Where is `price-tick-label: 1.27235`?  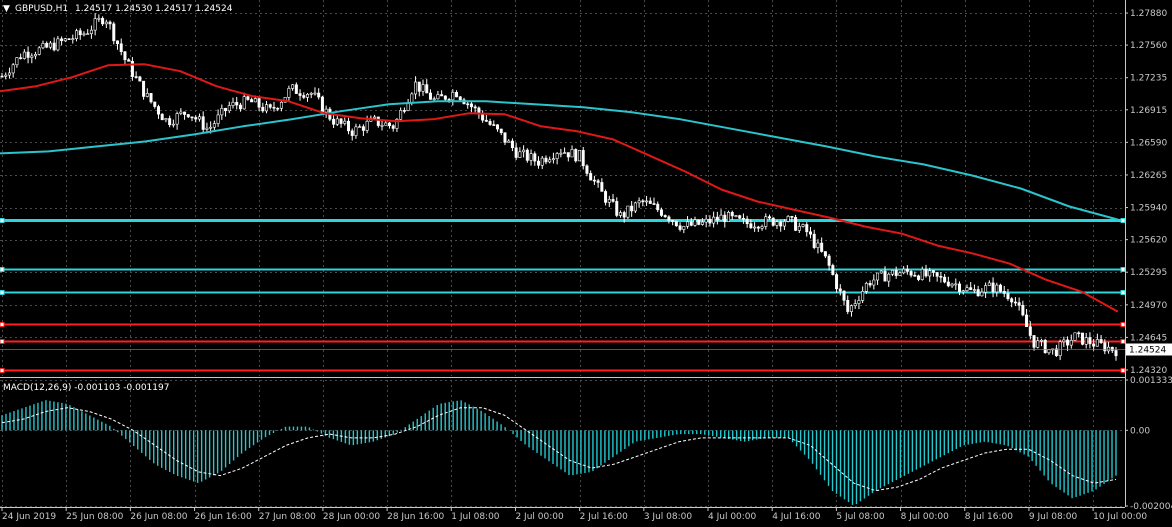
price-tick-label: 1.27235 is located at coordinates (1148, 79).